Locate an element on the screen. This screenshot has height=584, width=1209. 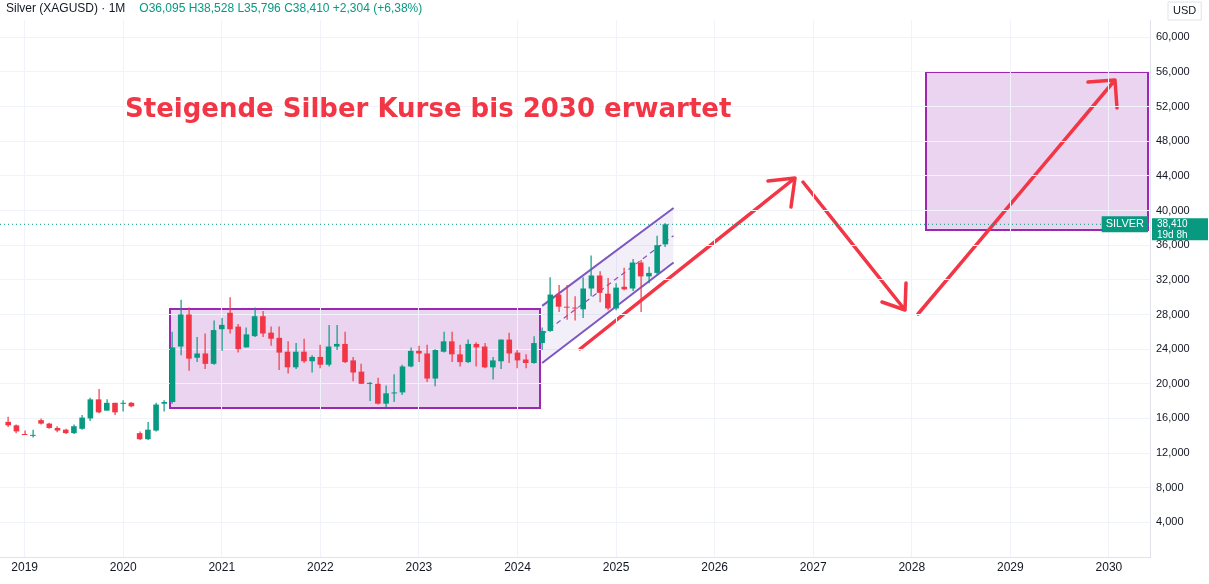
x-tick-label: 2022 is located at coordinates (321, 566).